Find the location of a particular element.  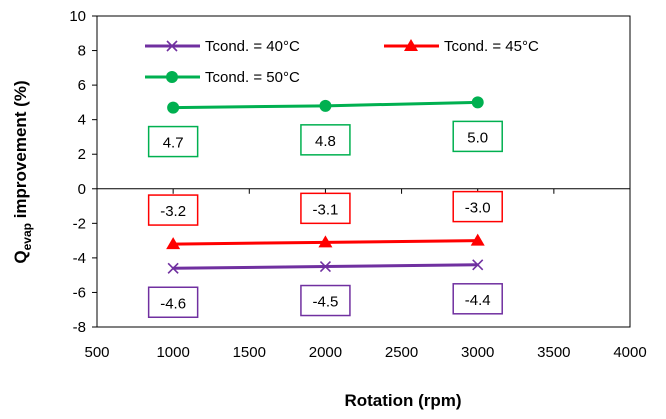

data-label: 4.7 is located at coordinates (173, 143).